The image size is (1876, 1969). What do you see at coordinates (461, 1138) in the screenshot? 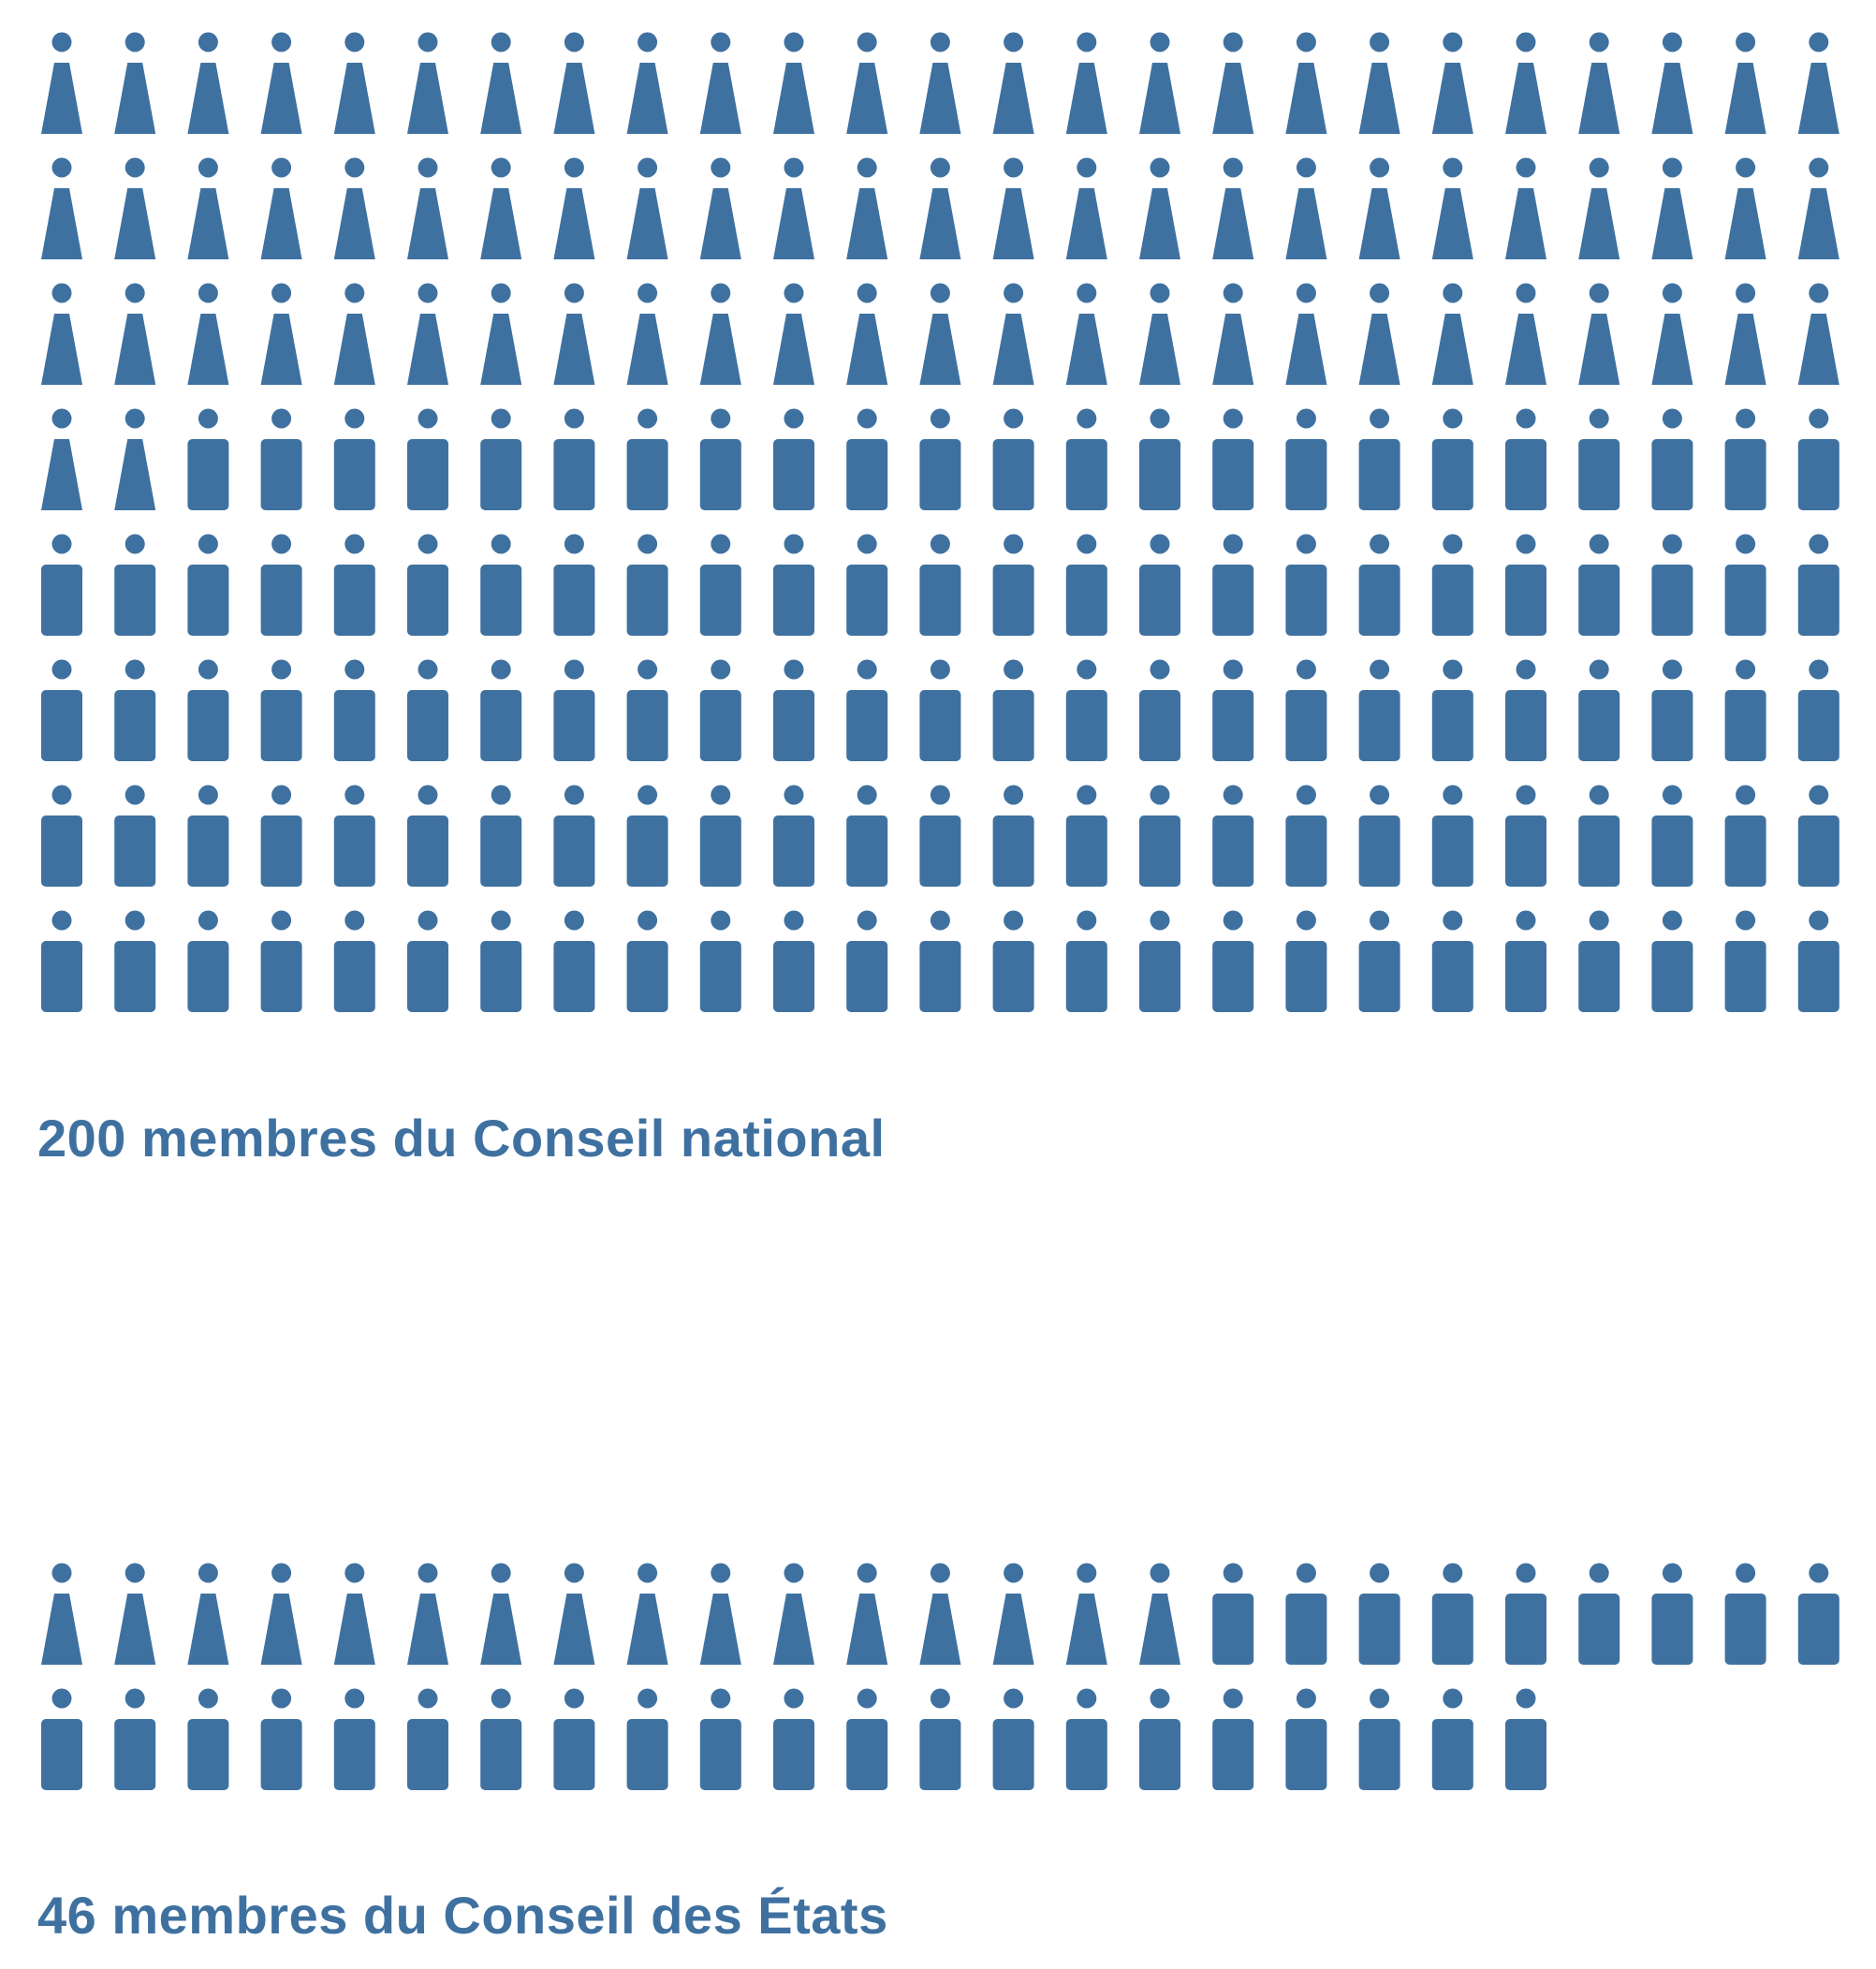
I see `conseil-national-caption: 200 membres du Conseil national` at bounding box center [461, 1138].